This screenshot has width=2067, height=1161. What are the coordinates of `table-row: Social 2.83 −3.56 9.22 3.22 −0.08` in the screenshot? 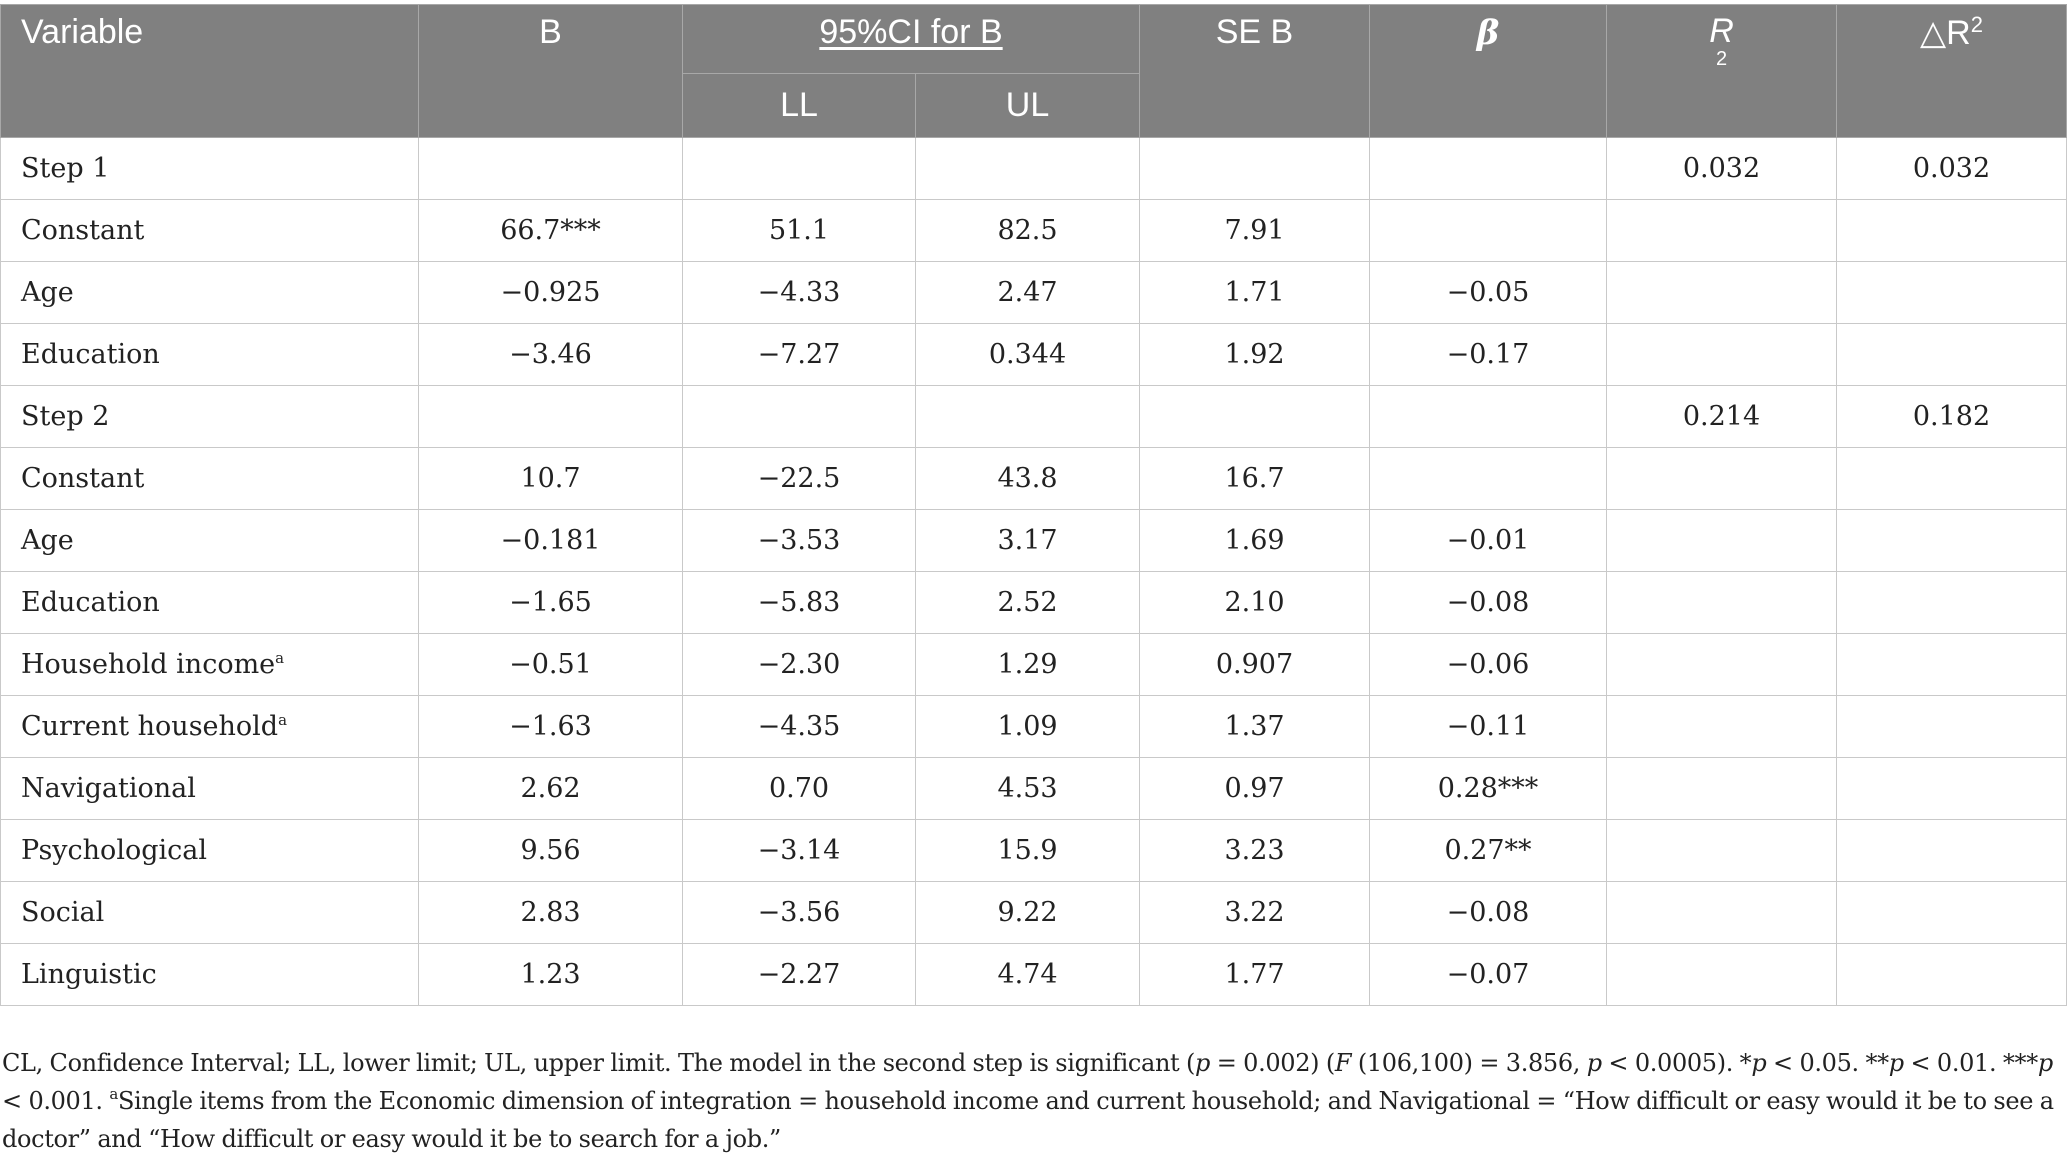 It's located at (1033, 912).